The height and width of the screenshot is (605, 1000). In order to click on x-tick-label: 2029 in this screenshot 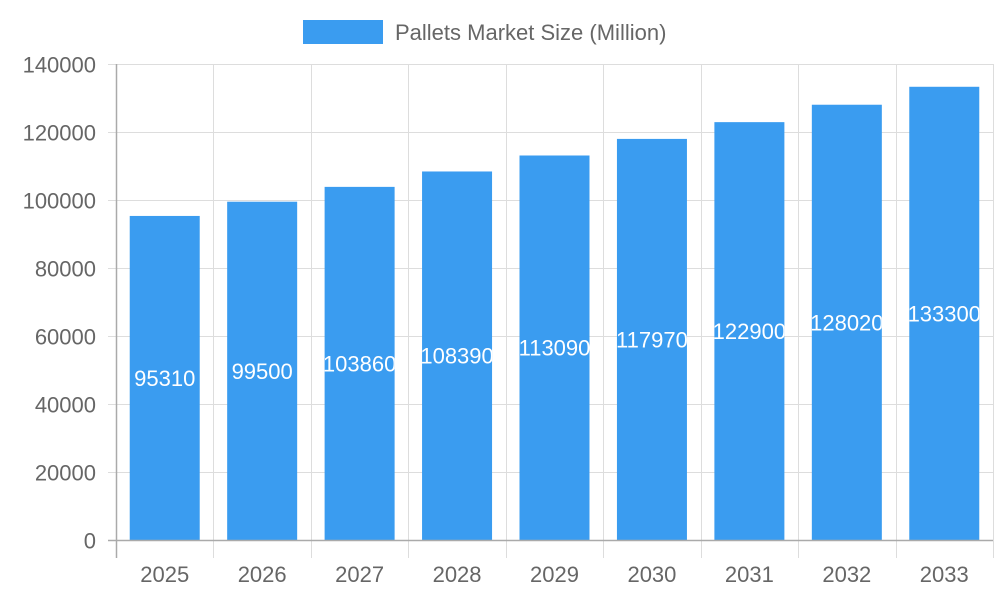, I will do `click(554, 574)`.